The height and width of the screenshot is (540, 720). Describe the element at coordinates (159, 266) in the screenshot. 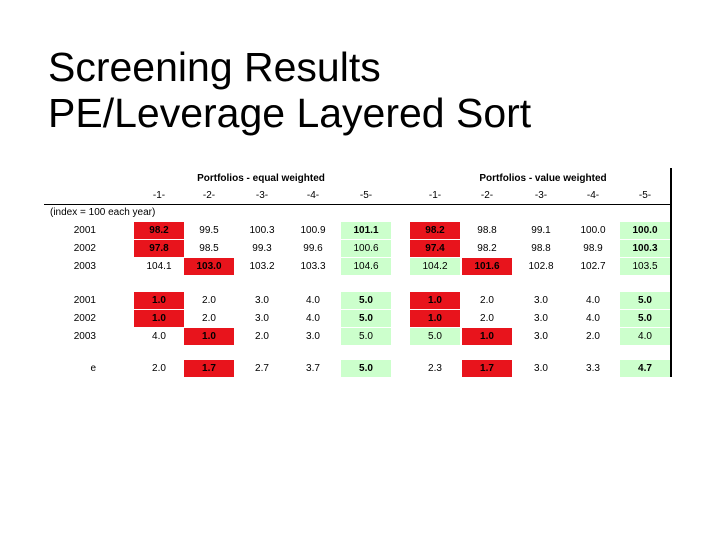

I see `table-cell: 104.1` at that location.